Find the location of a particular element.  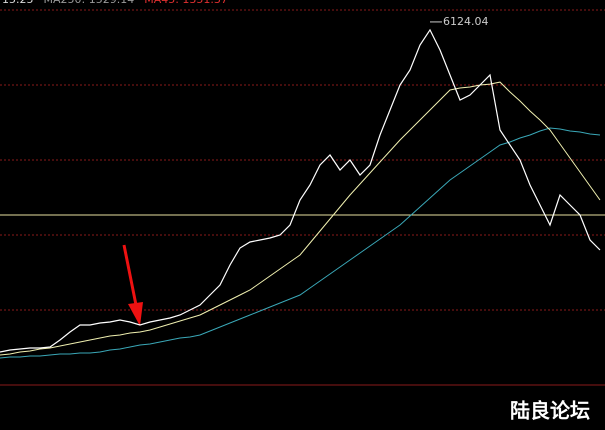

header-text: 15.25 is located at coordinates (18, 3).